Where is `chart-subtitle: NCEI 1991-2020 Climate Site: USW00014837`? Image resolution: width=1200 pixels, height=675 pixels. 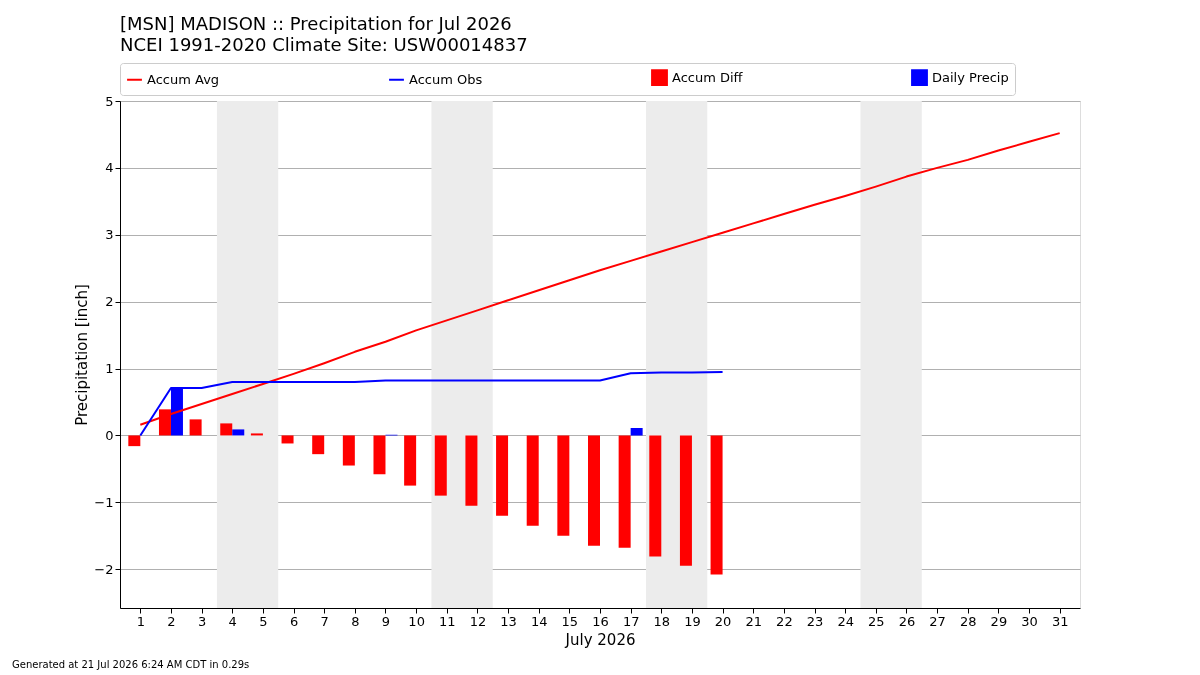 chart-subtitle: NCEI 1991-2020 Climate Site: USW00014837 is located at coordinates (324, 44).